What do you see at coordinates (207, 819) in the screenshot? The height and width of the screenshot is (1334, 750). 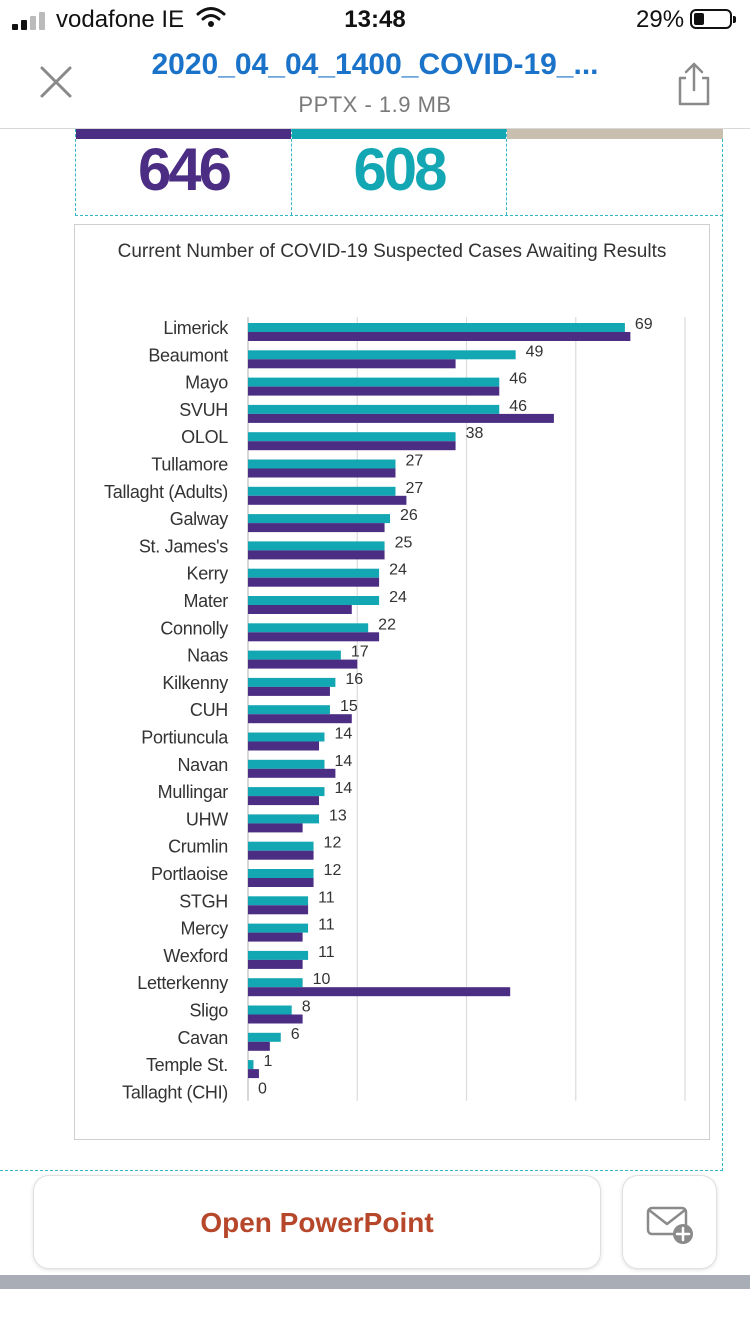 I see `category-label: UHW` at bounding box center [207, 819].